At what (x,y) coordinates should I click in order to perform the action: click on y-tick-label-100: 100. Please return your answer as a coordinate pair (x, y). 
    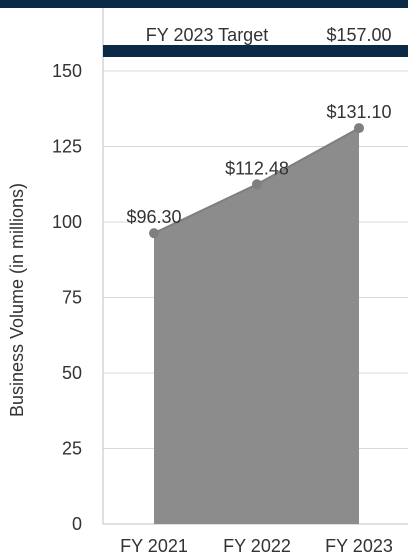
    Looking at the image, I should click on (67, 222).